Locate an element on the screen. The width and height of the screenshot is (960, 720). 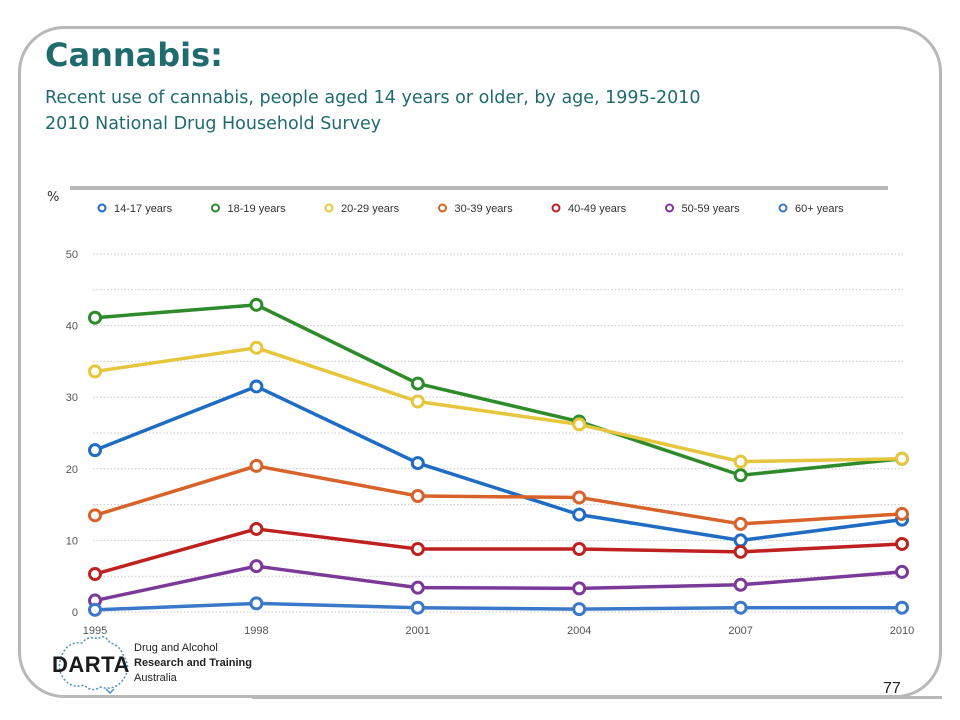
darta-logo is located at coordinates (158, 665).